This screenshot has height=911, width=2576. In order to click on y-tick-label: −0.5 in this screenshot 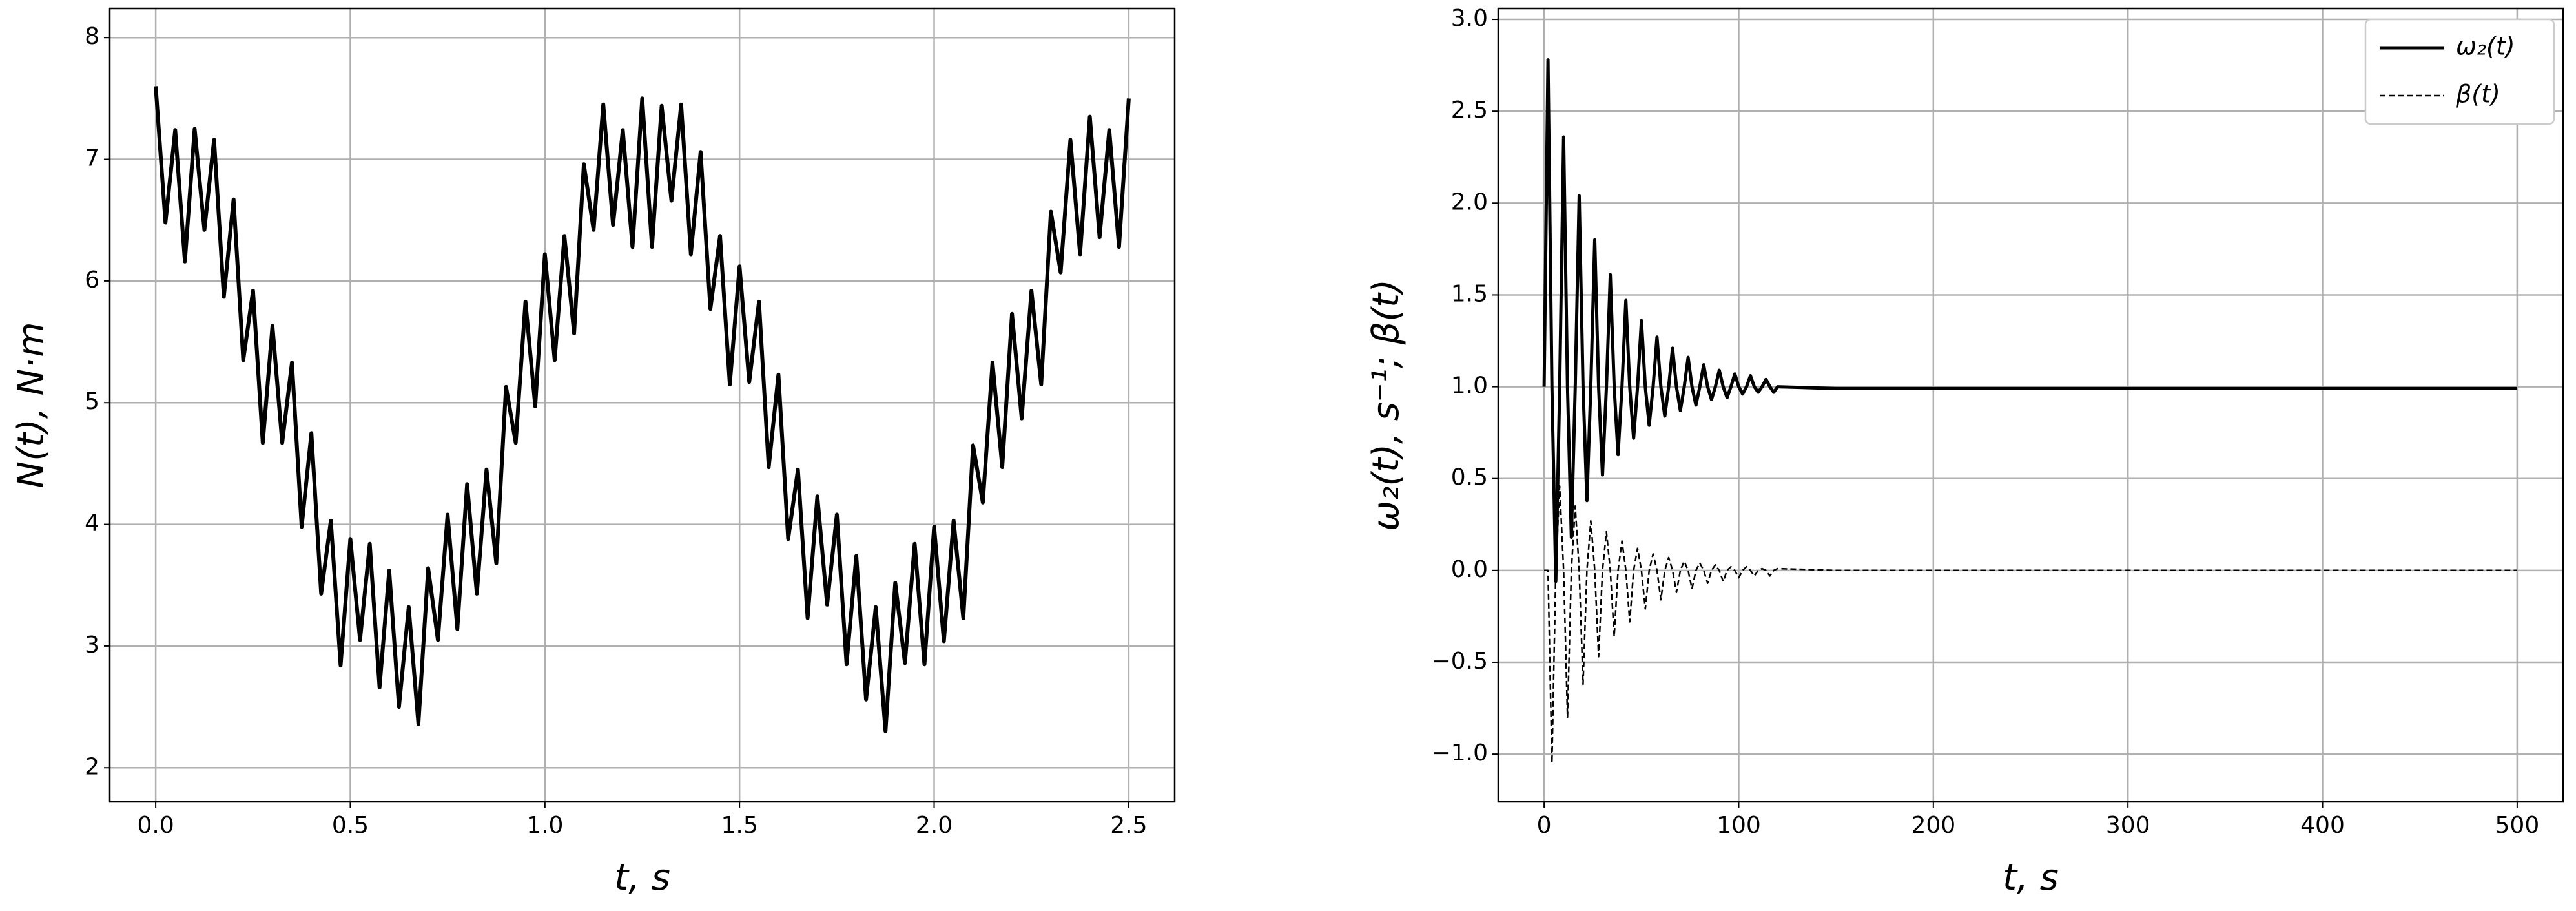, I will do `click(1460, 661)`.